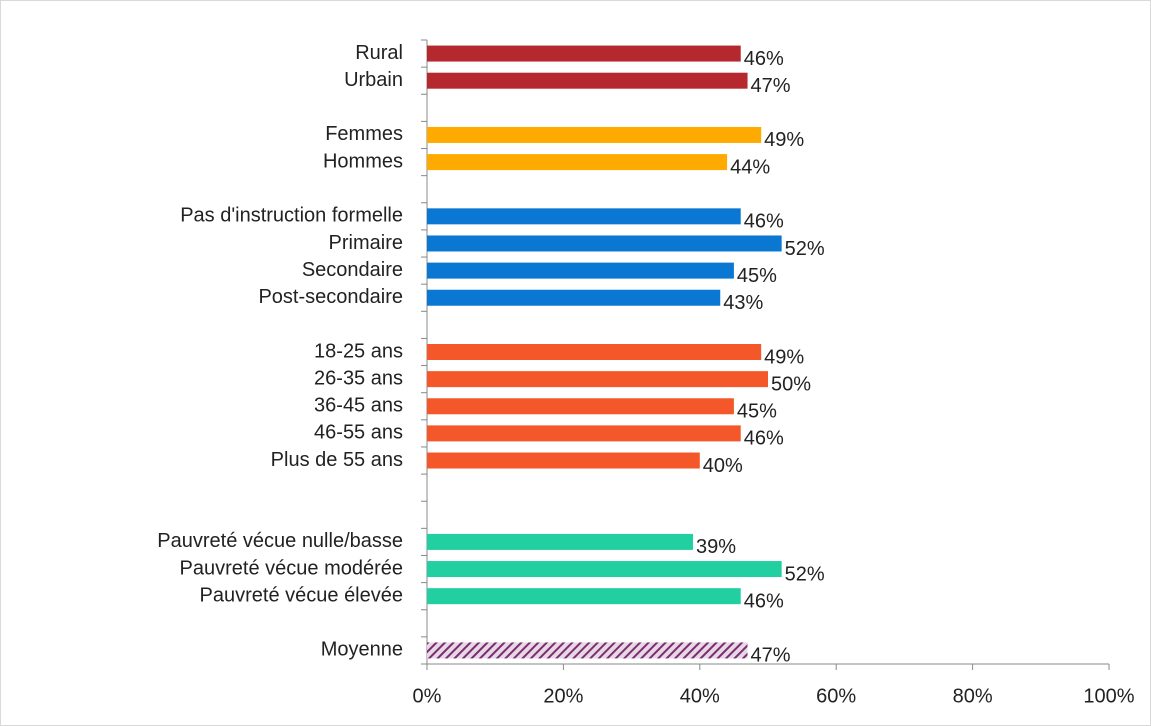 The height and width of the screenshot is (726, 1151). I want to click on y-tick-label: 36-45 ans, so click(358, 406).